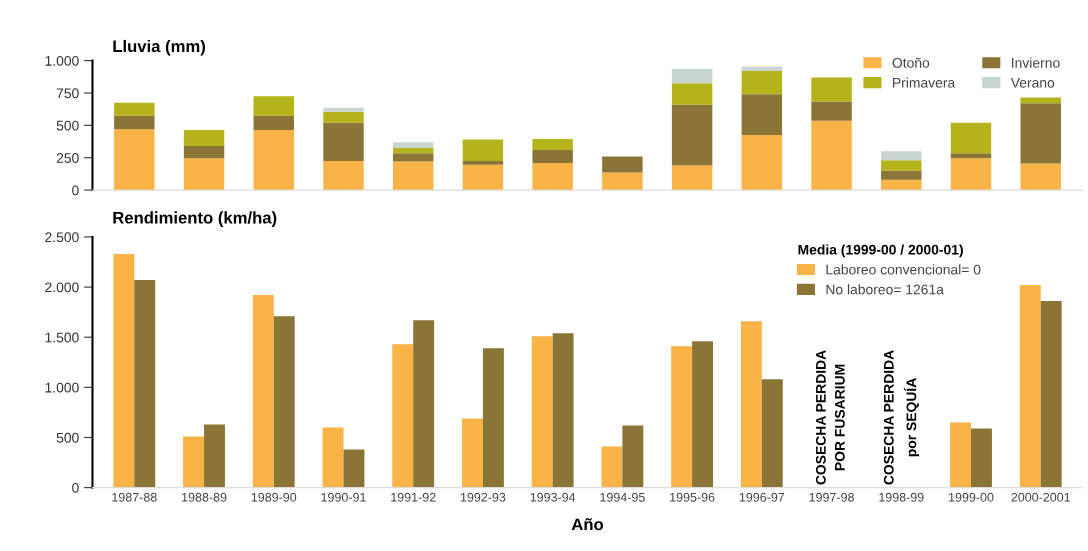 The width and height of the screenshot is (1088, 551). Describe the element at coordinates (62, 287) in the screenshot. I see `y-tick-label: 2.000` at that location.